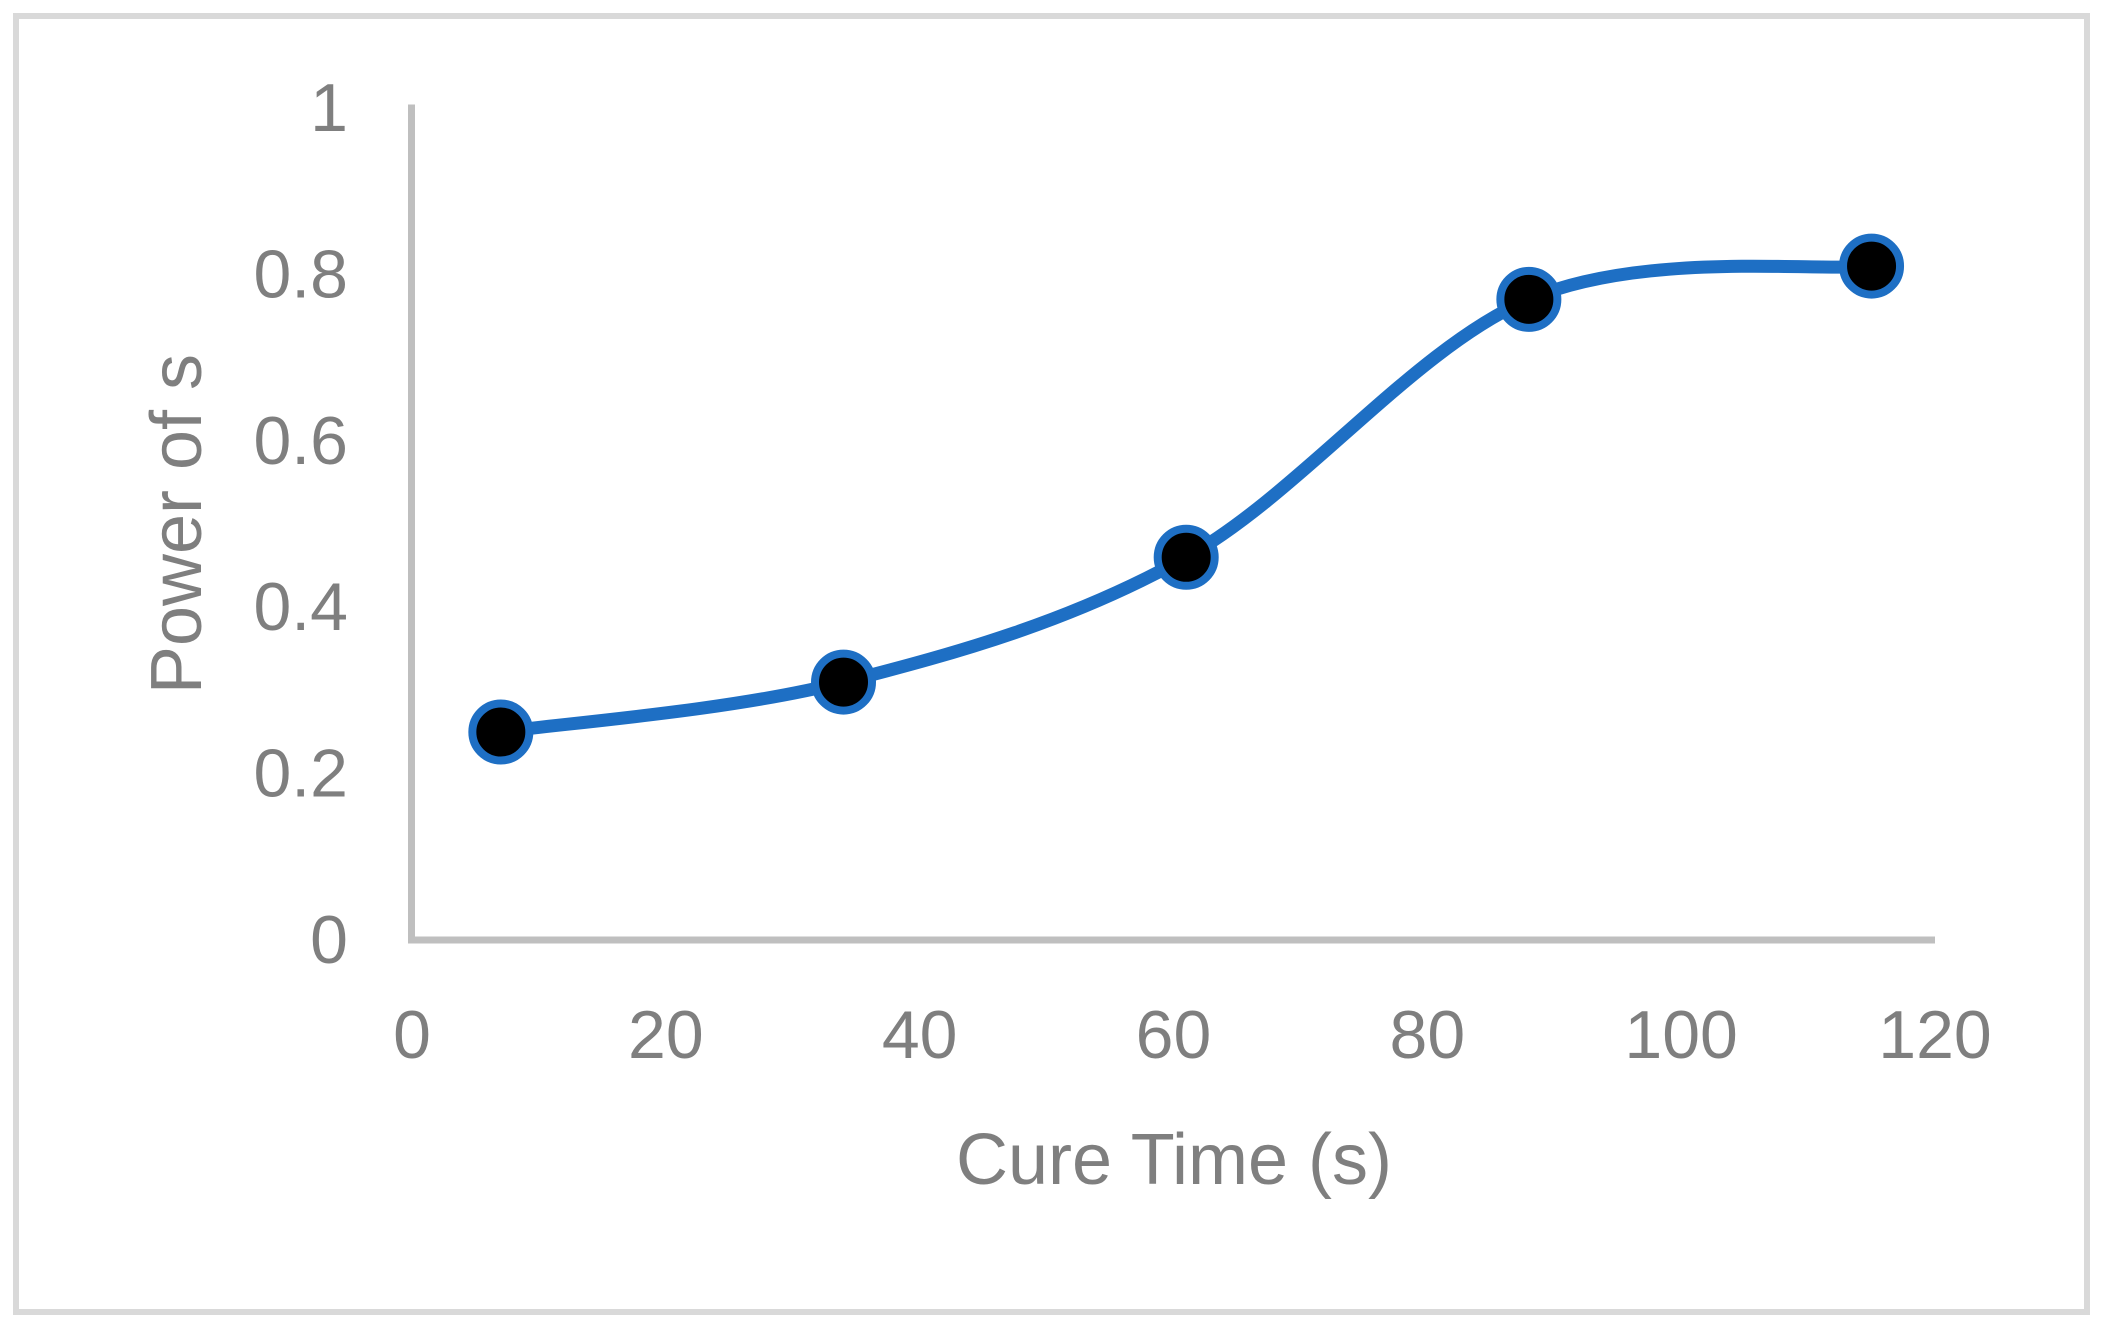 This screenshot has width=2103, height=1328. I want to click on x-axis-tick-labels: 0 20 40 60 80 100 120, so click(1192, 1035).